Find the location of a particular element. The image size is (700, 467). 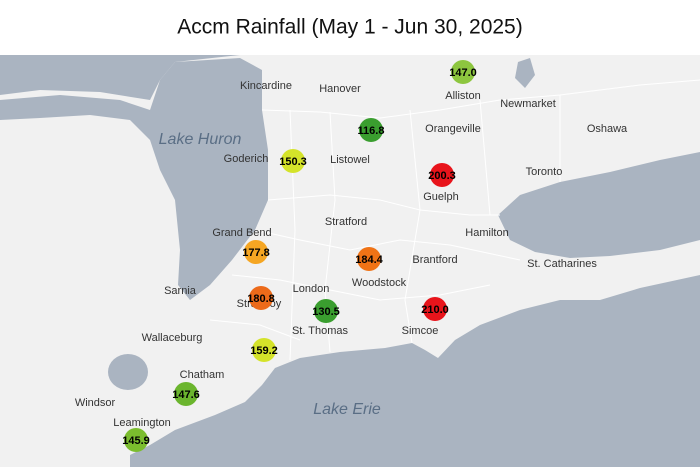

station-value: 200.3 is located at coordinates (442, 176).